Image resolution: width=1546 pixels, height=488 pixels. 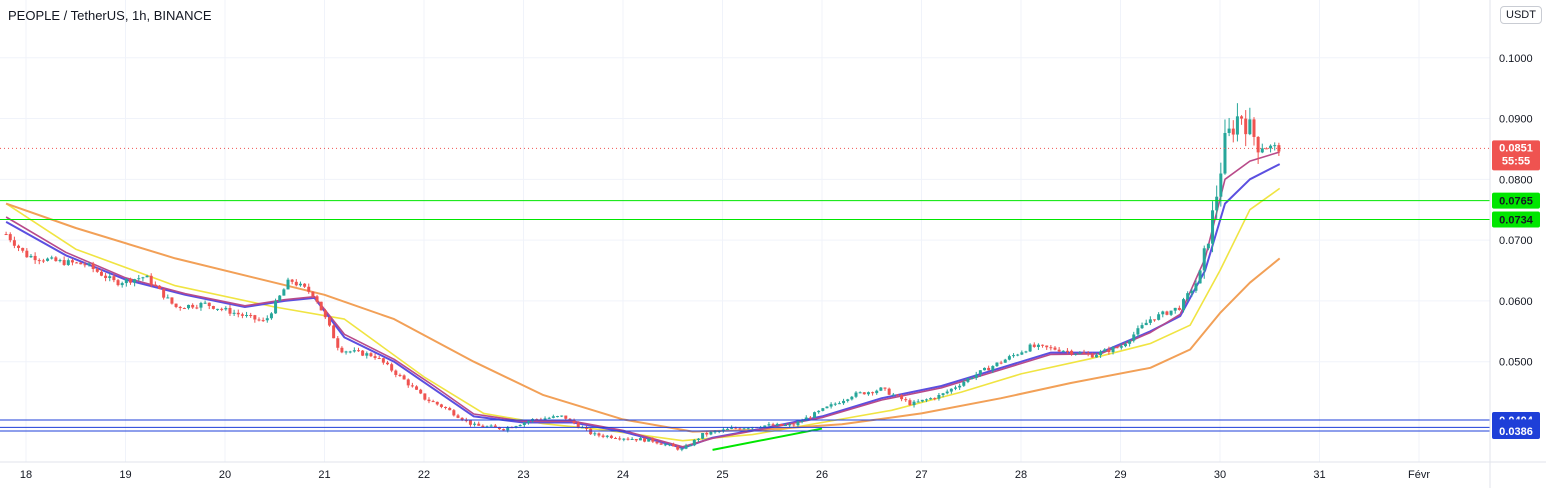 What do you see at coordinates (324, 475) in the screenshot?
I see `x-tick-label: 21` at bounding box center [324, 475].